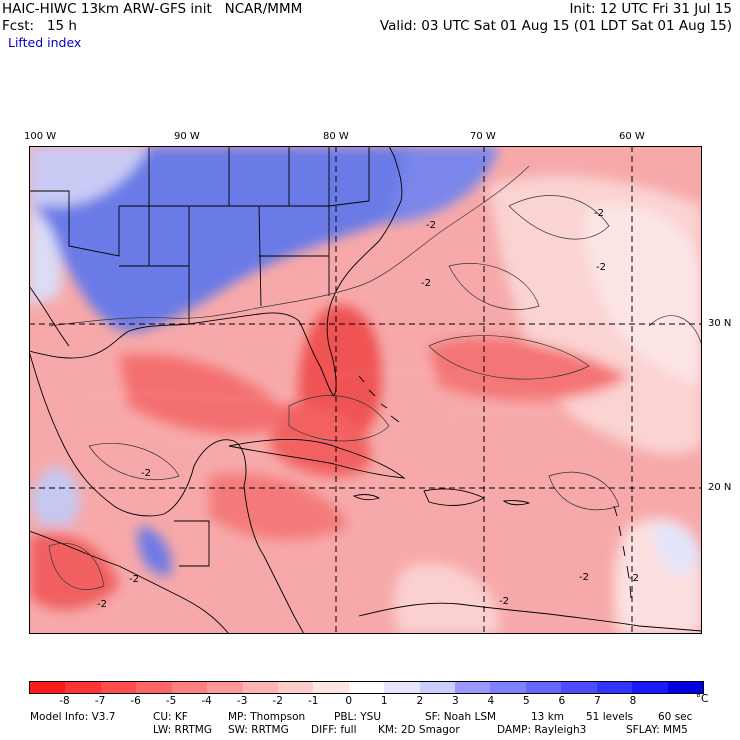 This screenshot has height=740, width=740. Describe the element at coordinates (610, 717) in the screenshot. I see `model-info-levels: 51 levels` at that location.